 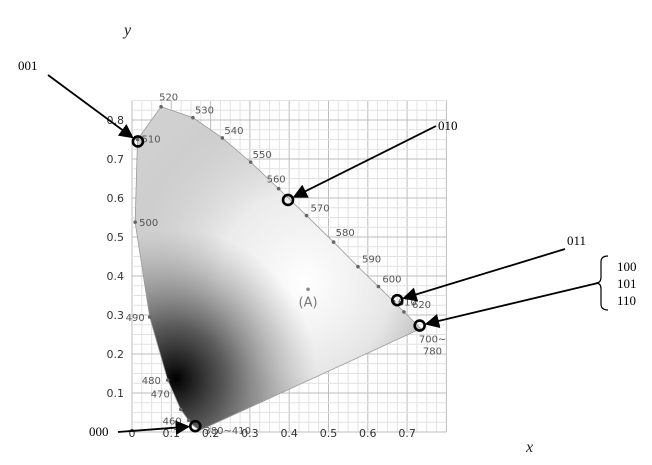 What do you see at coordinates (116, 120) in the screenshot?
I see `y-tick-label: 0.8` at bounding box center [116, 120].